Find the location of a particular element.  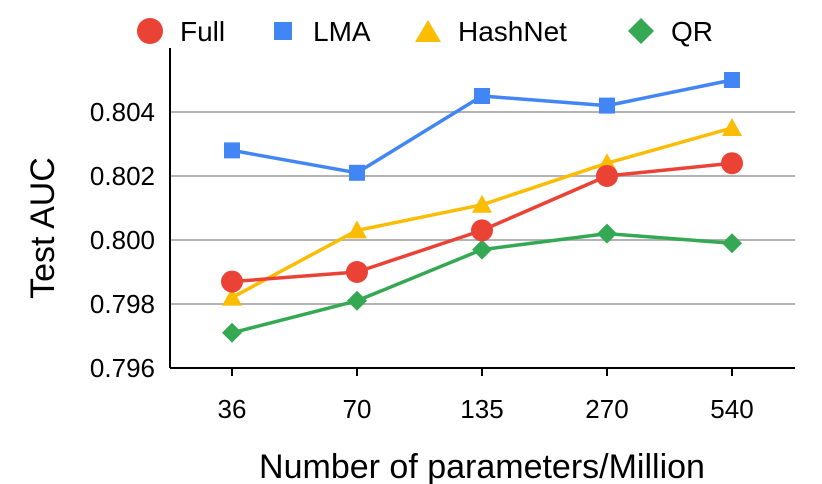

legend-item-hashnet: HashNet is located at coordinates (491, 31).